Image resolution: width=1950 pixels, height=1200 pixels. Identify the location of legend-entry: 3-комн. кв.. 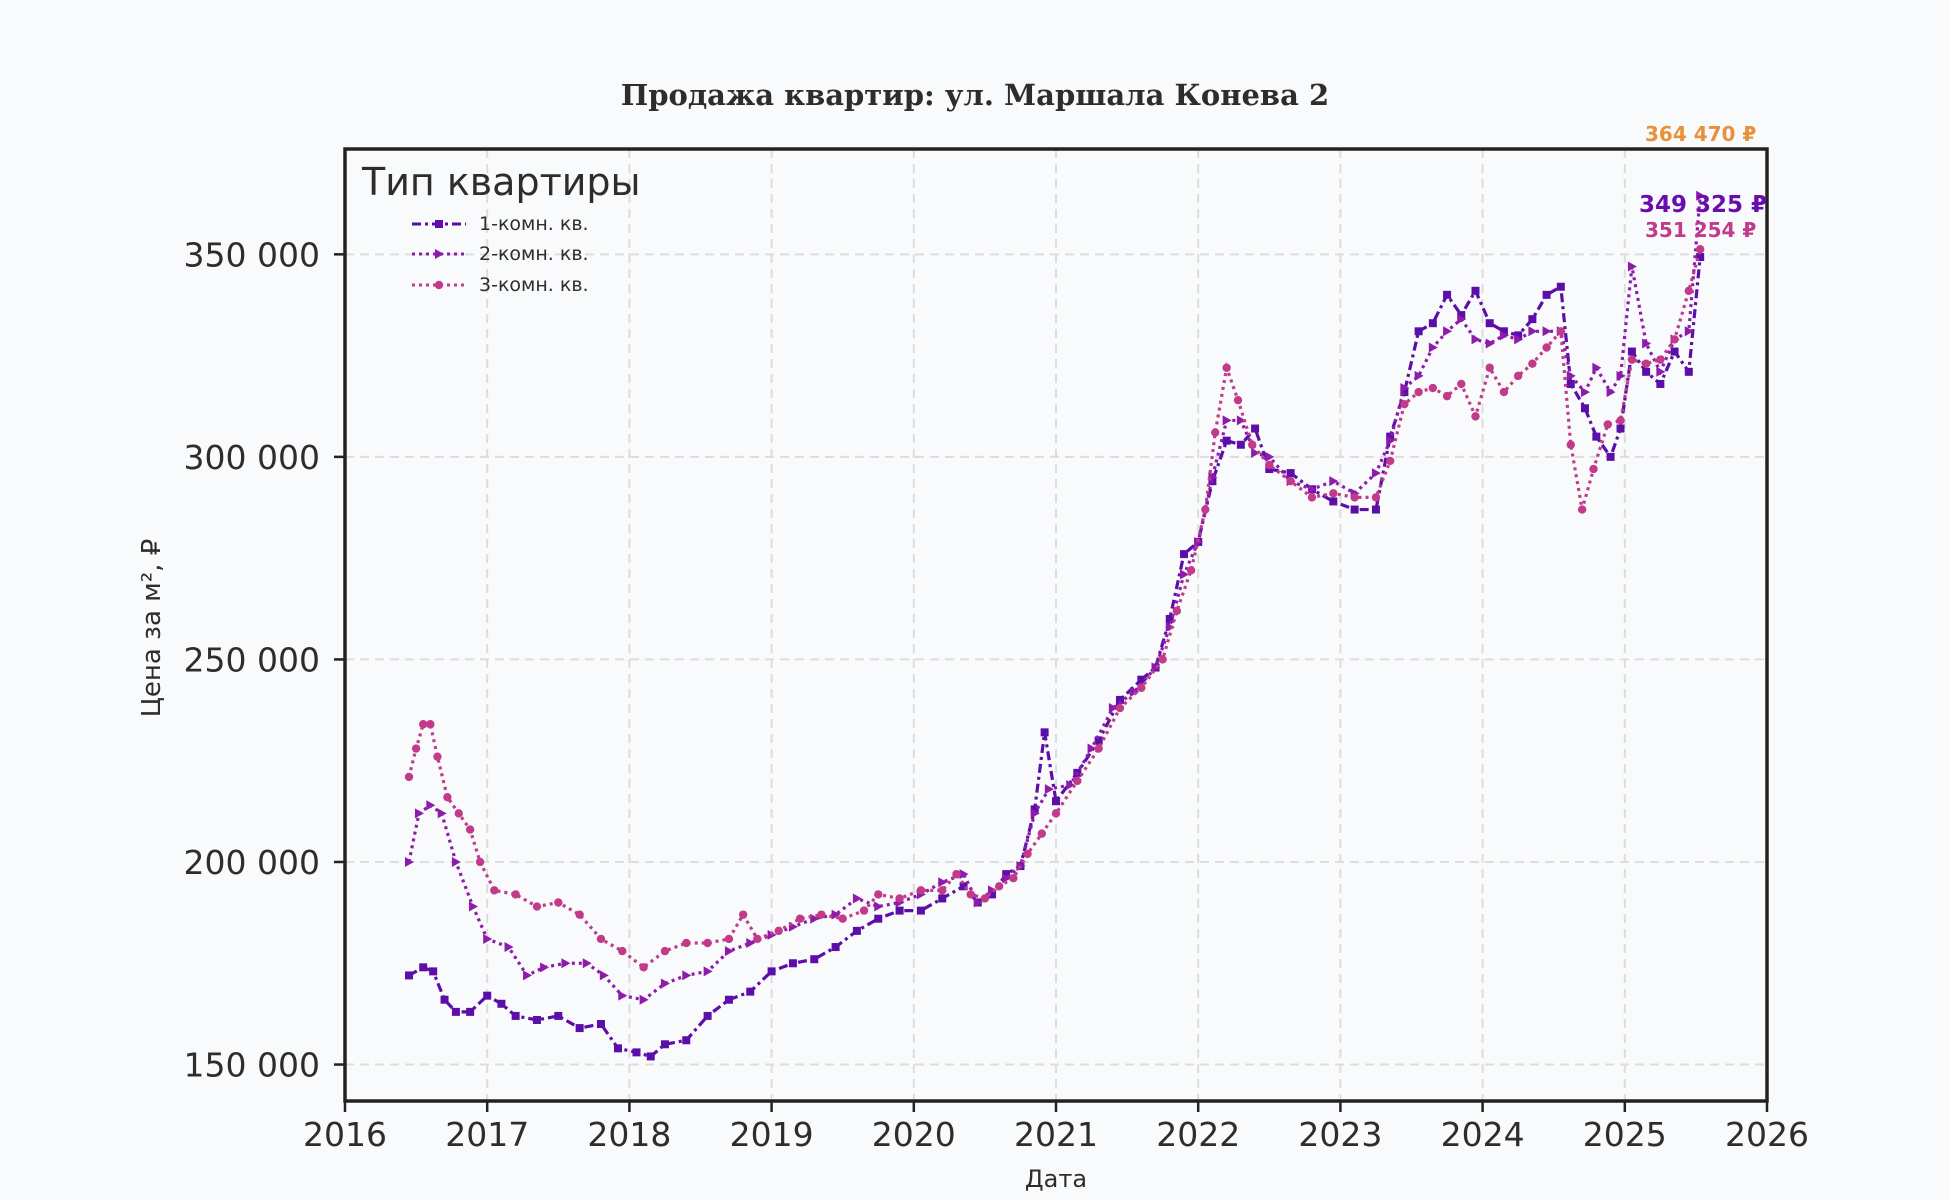
(499, 285).